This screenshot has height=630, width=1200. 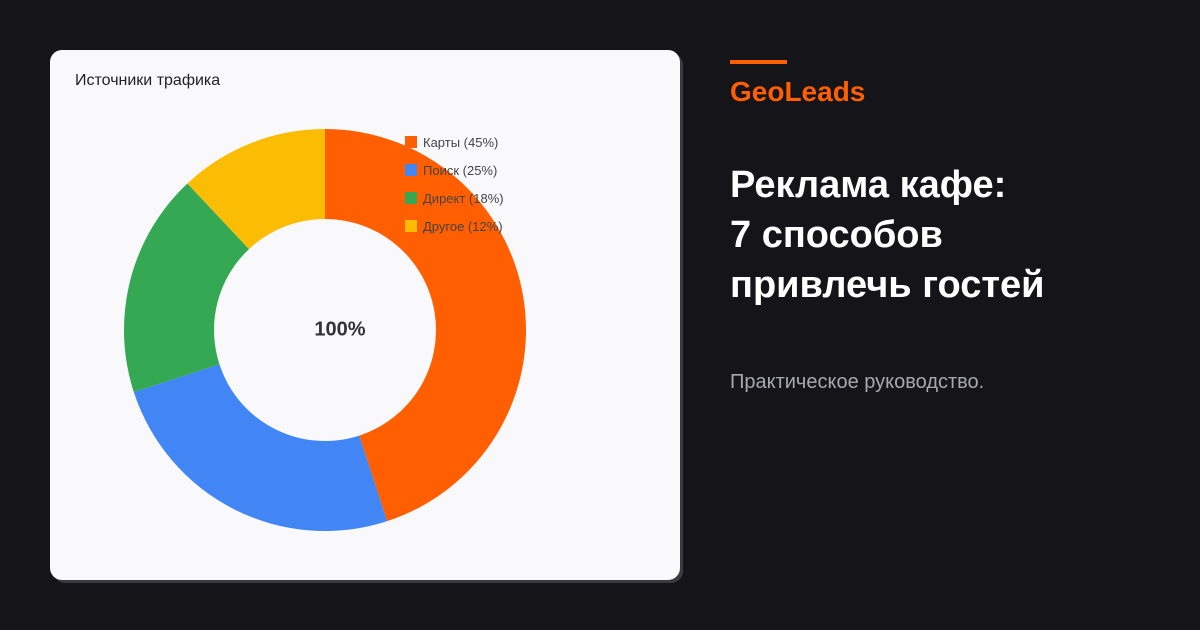 What do you see at coordinates (887, 285) in the screenshot?
I see `headline-line-3: привлечь гостей` at bounding box center [887, 285].